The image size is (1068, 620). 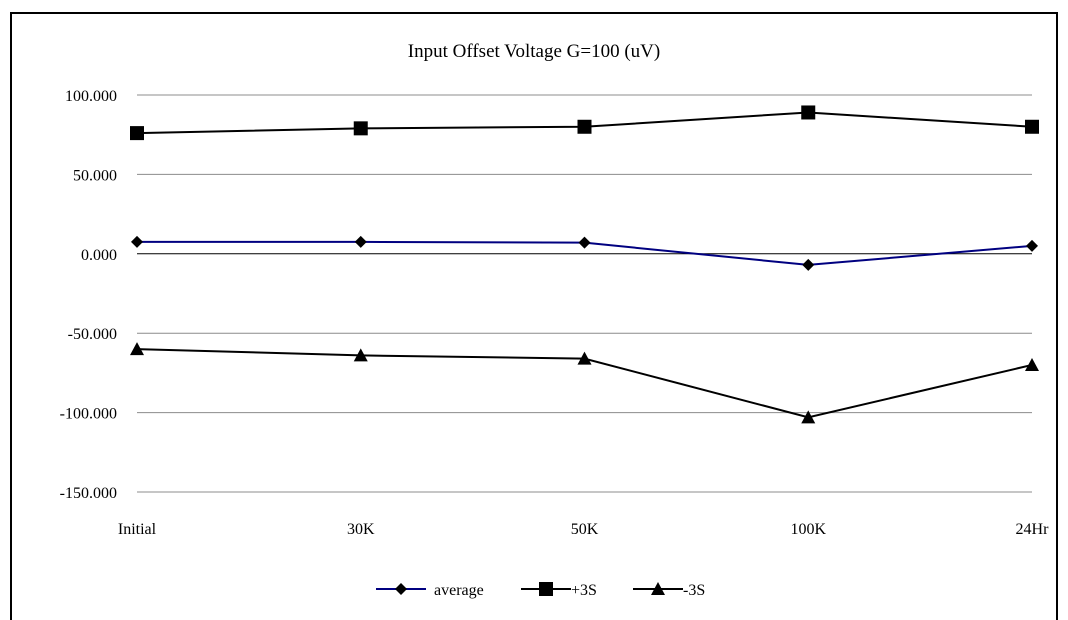 What do you see at coordinates (534, 51) in the screenshot?
I see `chart-title: Input Offset Voltage G=100 (uV)` at bounding box center [534, 51].